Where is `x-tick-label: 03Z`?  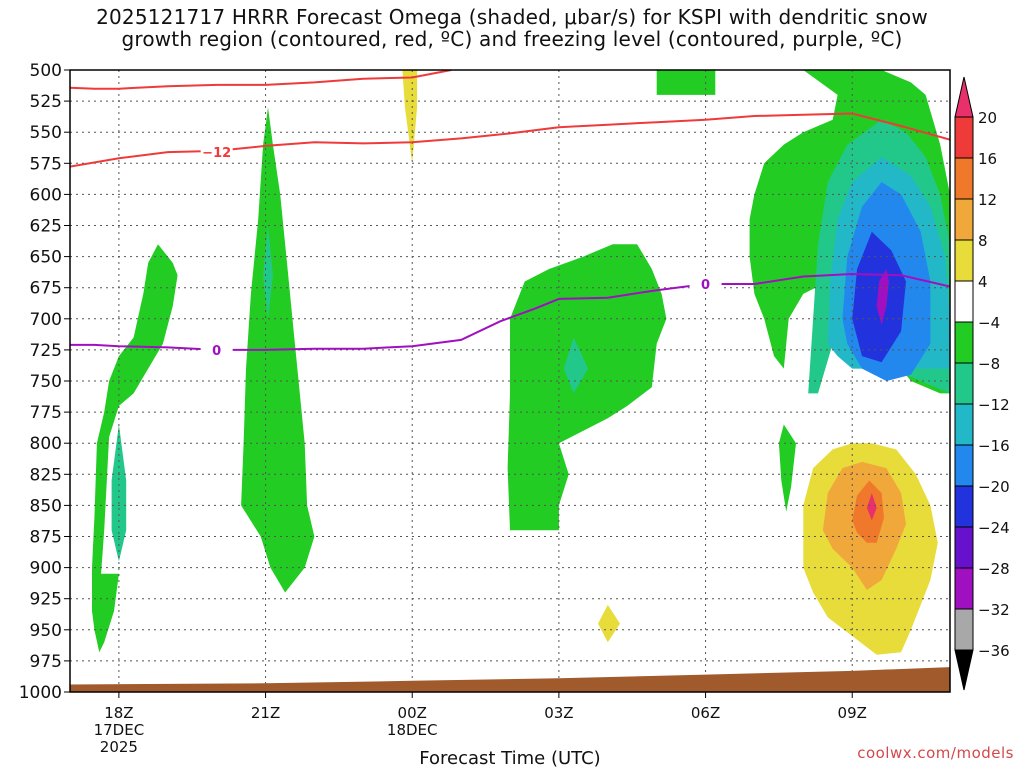
x-tick-label: 03Z is located at coordinates (558, 713).